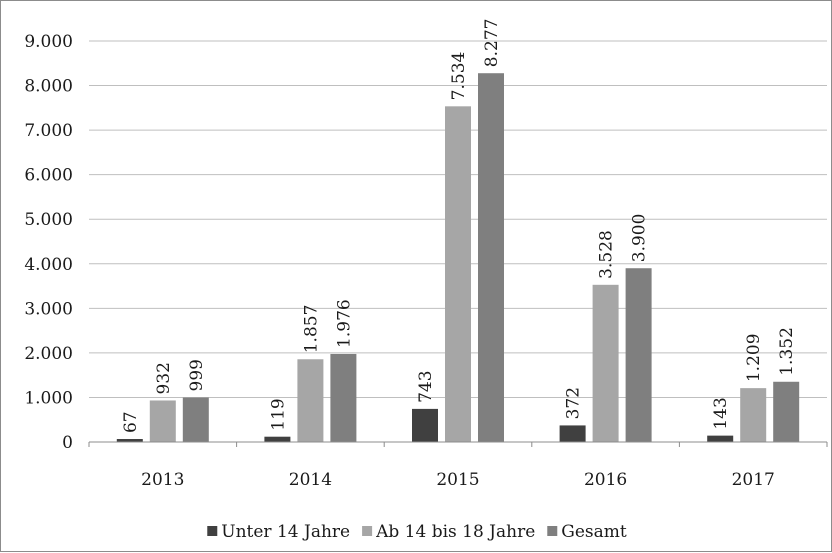 The height and width of the screenshot is (553, 832). I want to click on legend: Unter 14 Jahre Ab 14 bis 18 Jahre Gesamt, so click(417, 532).